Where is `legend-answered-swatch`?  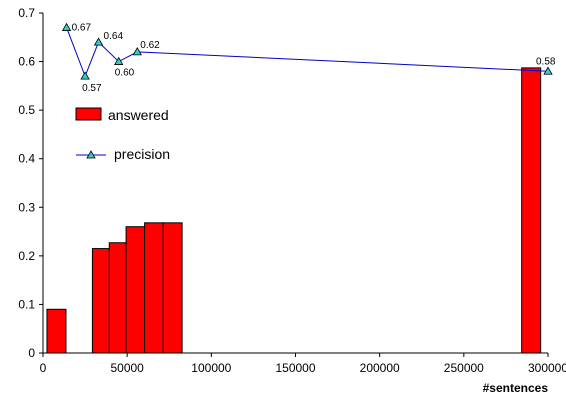
legend-answered-swatch is located at coordinates (88, 114).